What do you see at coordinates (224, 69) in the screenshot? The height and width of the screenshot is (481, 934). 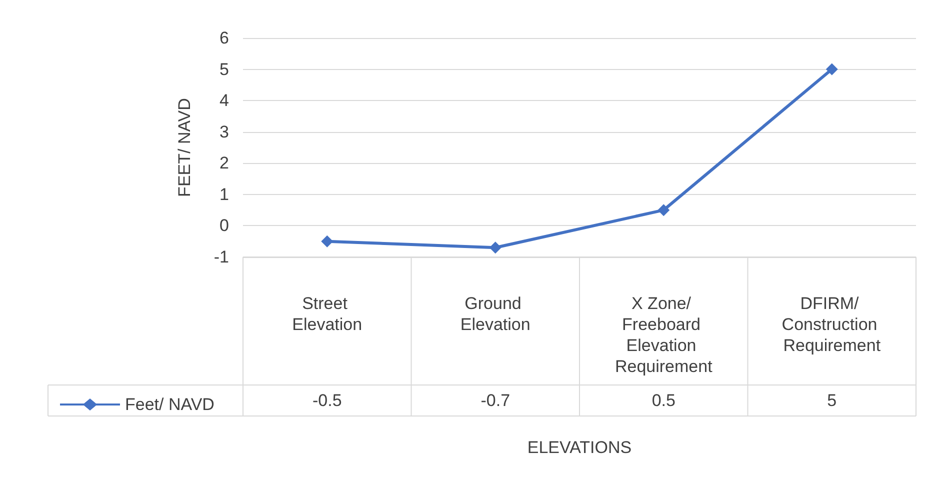 I see `y-tick-label: 5` at bounding box center [224, 69].